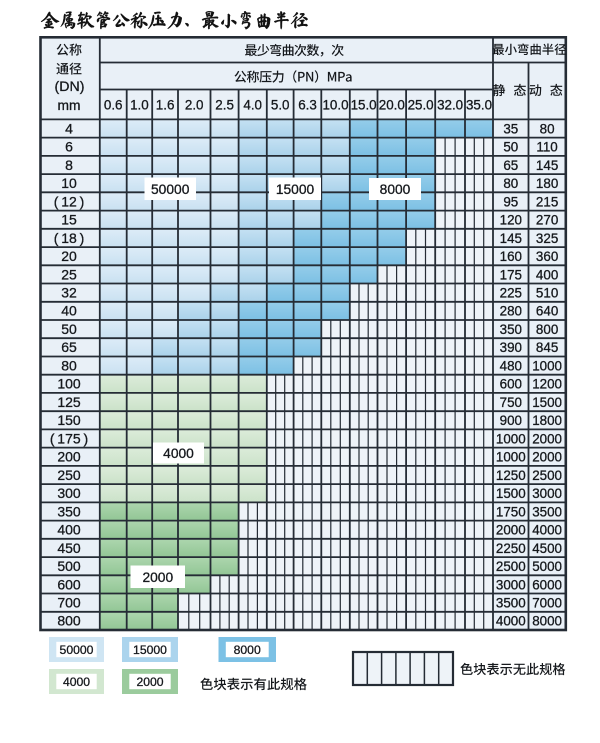  What do you see at coordinates (139, 105) in the screenshot?
I see `svg-text: 1.0` at bounding box center [139, 105].